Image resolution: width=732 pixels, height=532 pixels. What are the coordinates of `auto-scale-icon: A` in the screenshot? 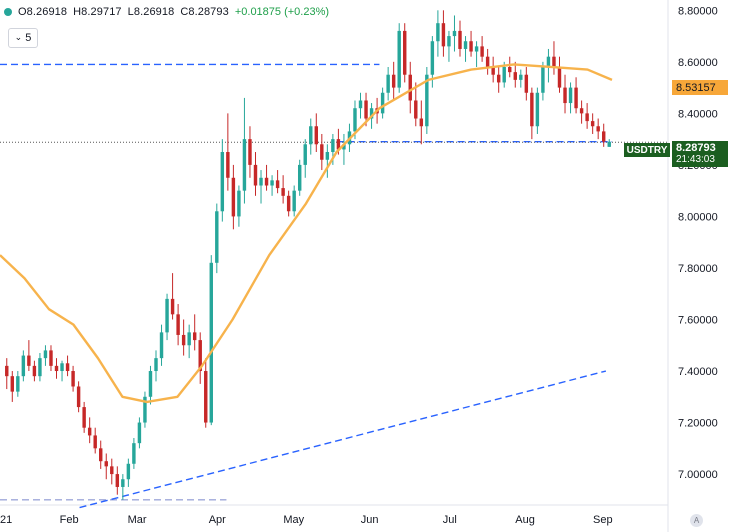 It's located at (696, 520).